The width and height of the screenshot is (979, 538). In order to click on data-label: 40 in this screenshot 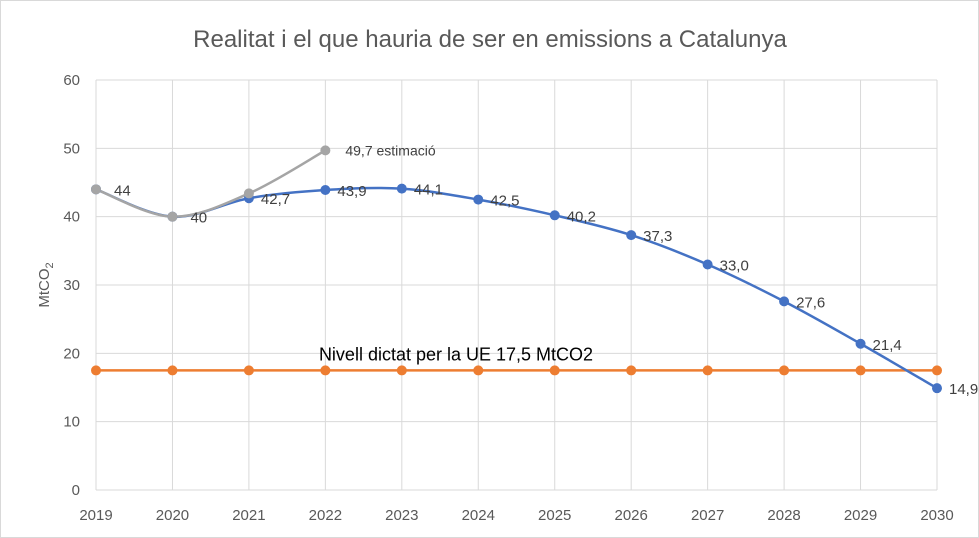, I will do `click(198, 218)`.